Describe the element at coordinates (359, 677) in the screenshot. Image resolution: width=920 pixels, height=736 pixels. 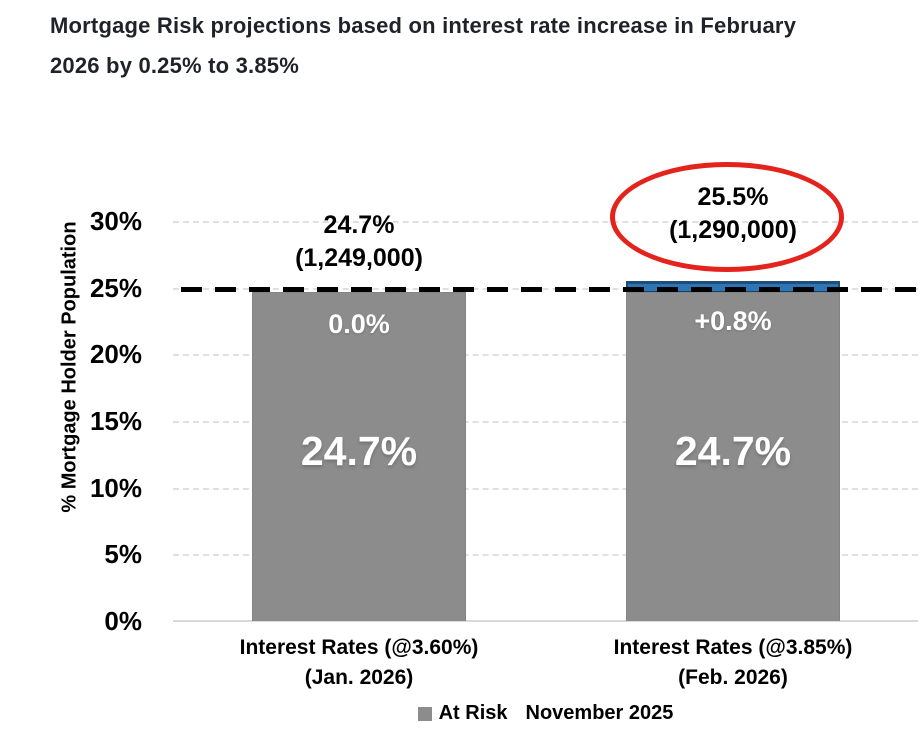
I see `x-category-jan-line2: (Jan. 2026)` at that location.